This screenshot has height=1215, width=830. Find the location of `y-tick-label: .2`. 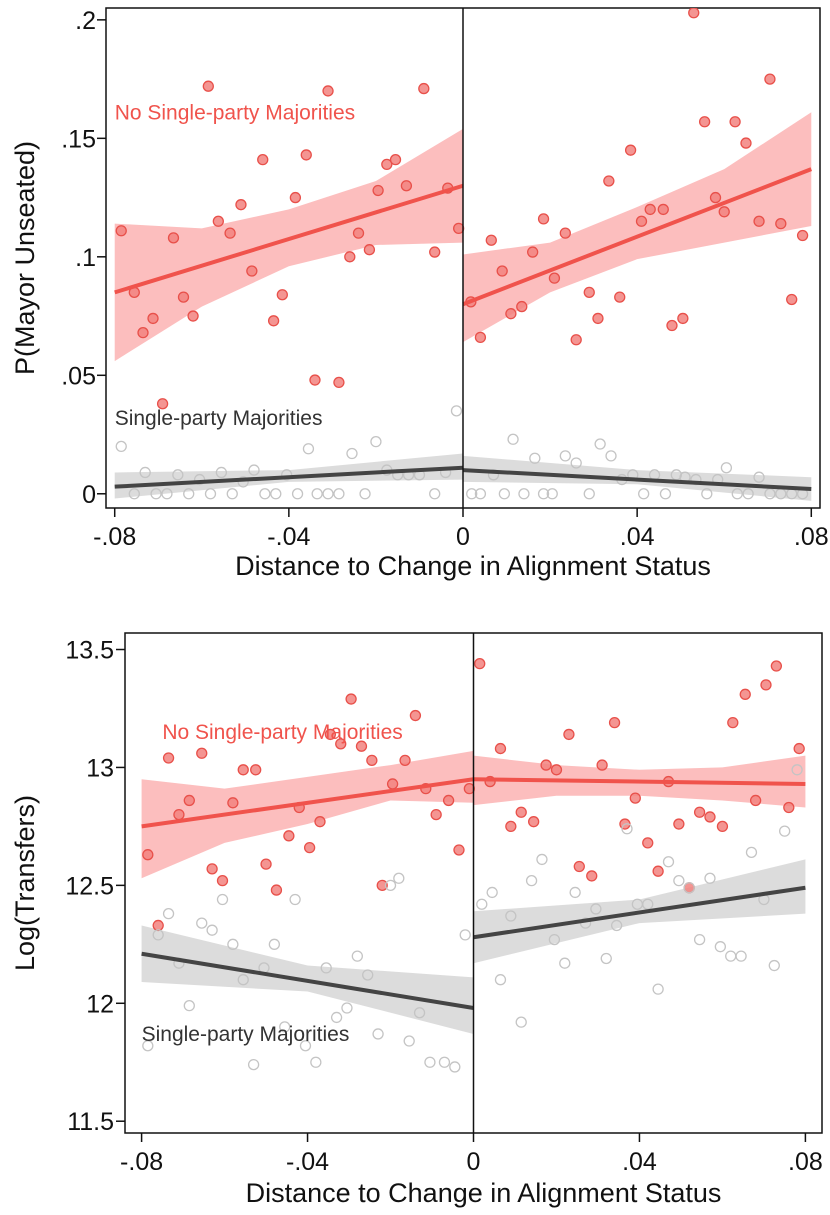

y-tick-label: .2 is located at coordinates (85, 21).